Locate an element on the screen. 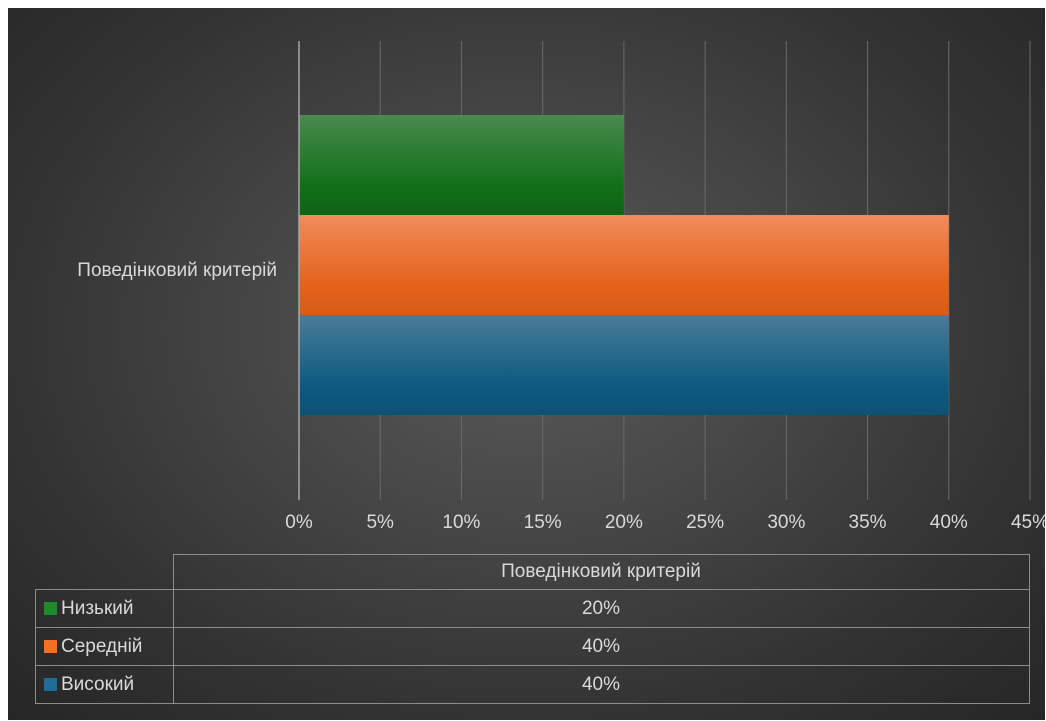 The width and height of the screenshot is (1046, 721). x-tick-label: 30% is located at coordinates (786, 522).